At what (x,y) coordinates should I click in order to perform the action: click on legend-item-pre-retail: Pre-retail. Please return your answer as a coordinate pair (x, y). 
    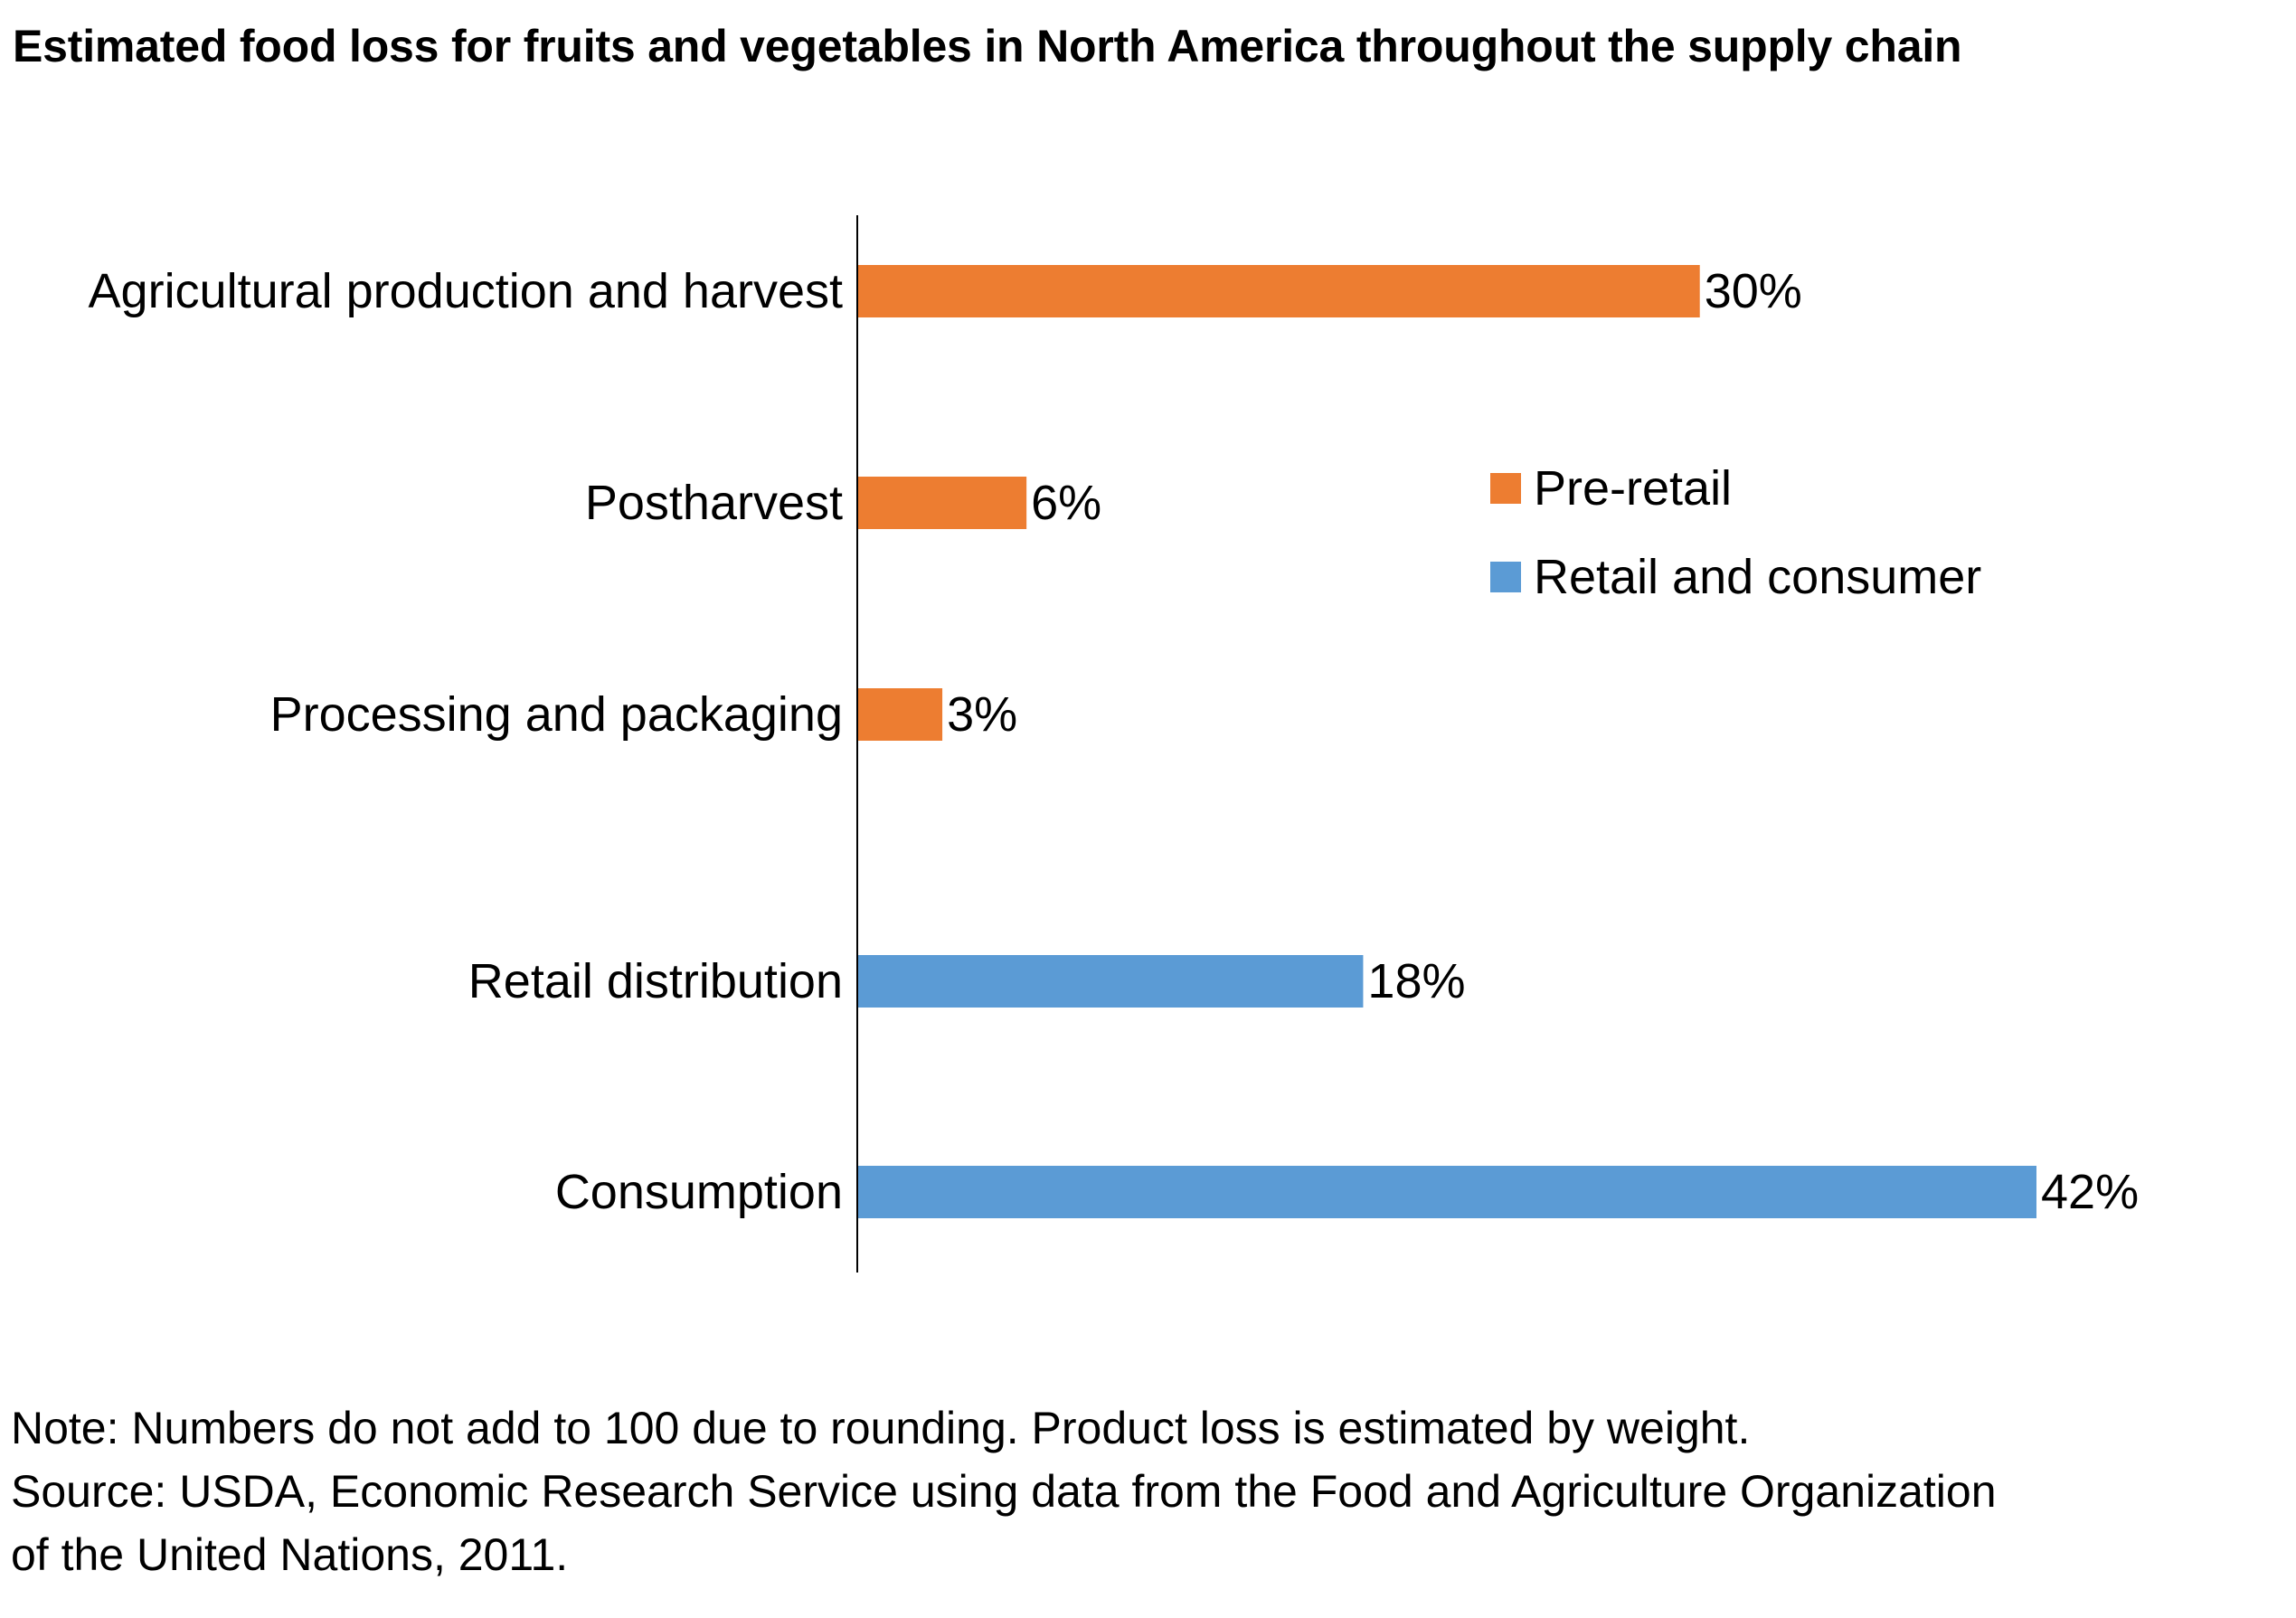
    Looking at the image, I should click on (1736, 488).